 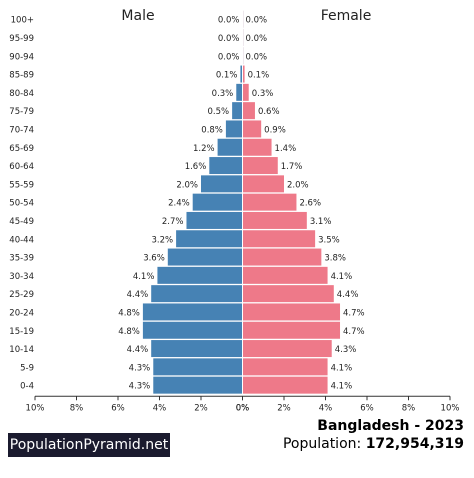 I want to click on x-axis: 10% 8% 6% 4% 2% 0%0% 2% 4% 6% 8% 10%, so click(x=243, y=404).